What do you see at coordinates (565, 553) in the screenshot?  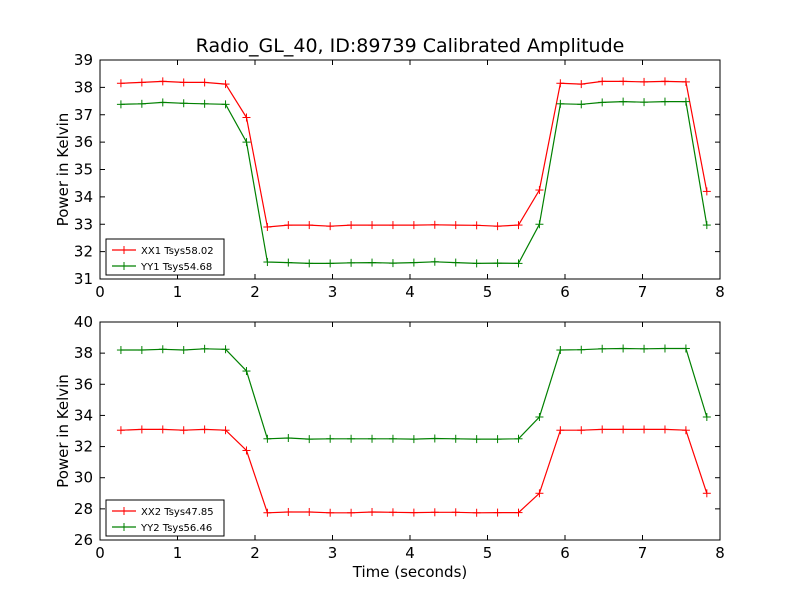 I see `x-tick-label: 6` at bounding box center [565, 553].